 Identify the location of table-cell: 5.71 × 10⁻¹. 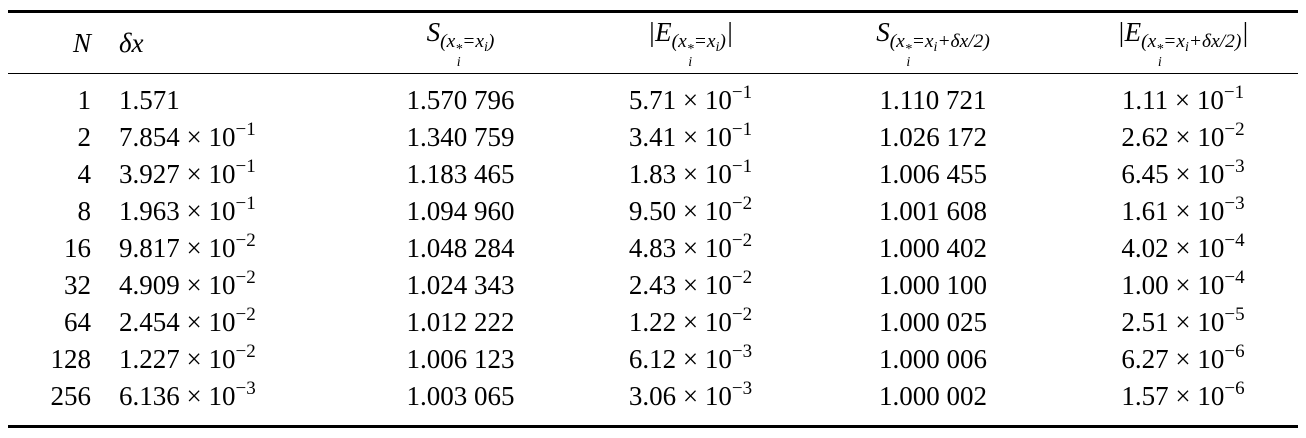
(690, 97).